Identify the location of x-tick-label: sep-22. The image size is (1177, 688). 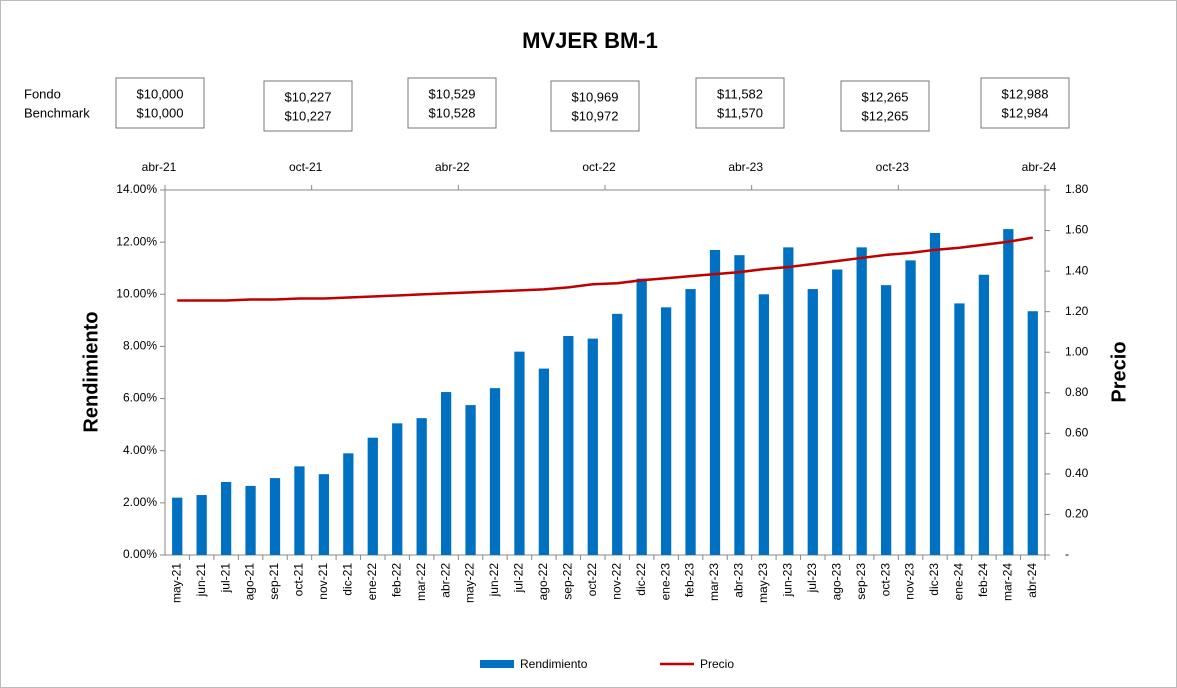
(568, 581).